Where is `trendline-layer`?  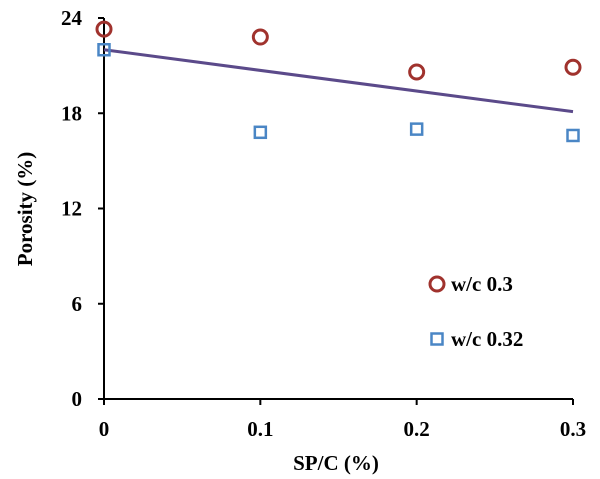
trendline-layer is located at coordinates (338, 81).